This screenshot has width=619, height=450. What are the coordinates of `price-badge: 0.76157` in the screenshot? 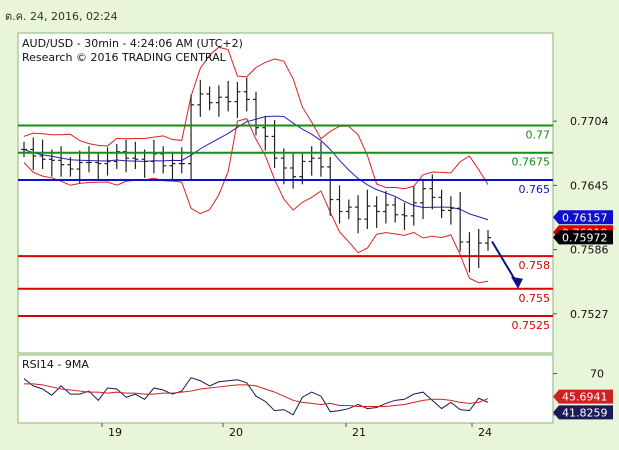 It's located at (583, 217).